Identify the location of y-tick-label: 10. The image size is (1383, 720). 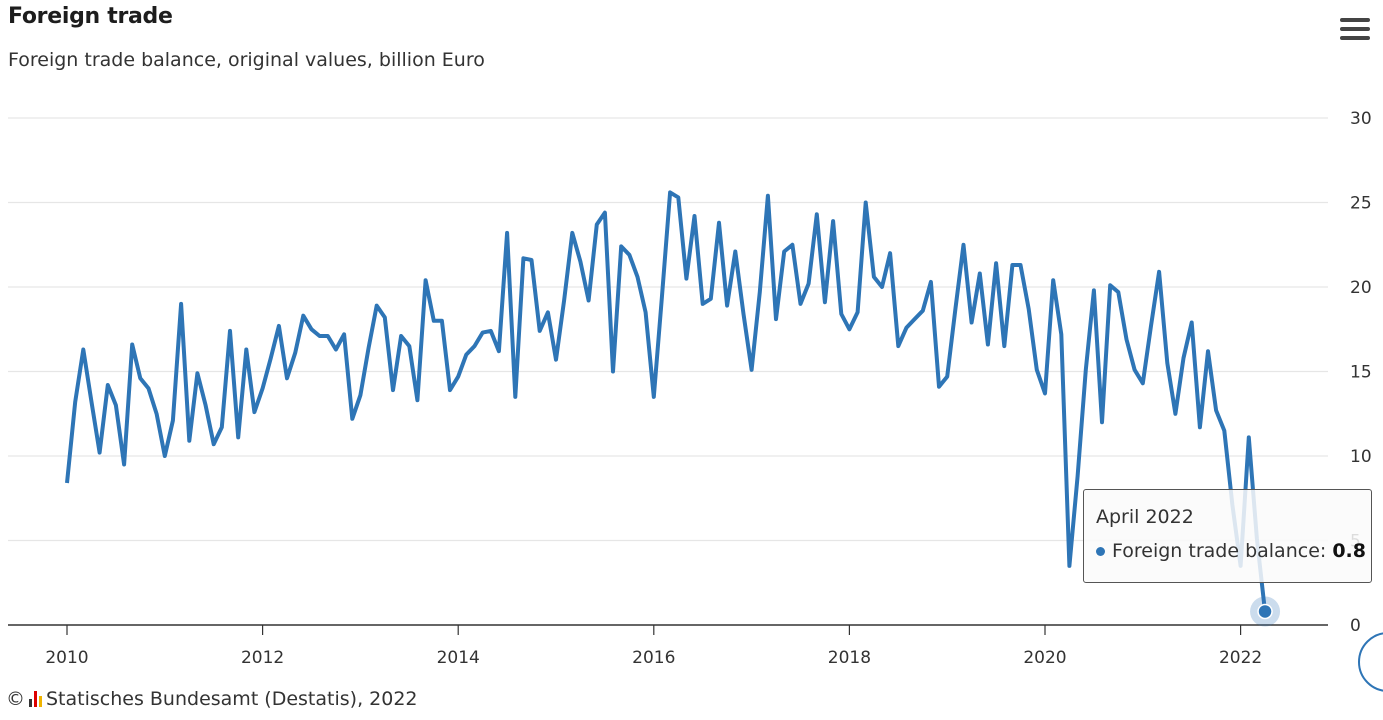
(1361, 457).